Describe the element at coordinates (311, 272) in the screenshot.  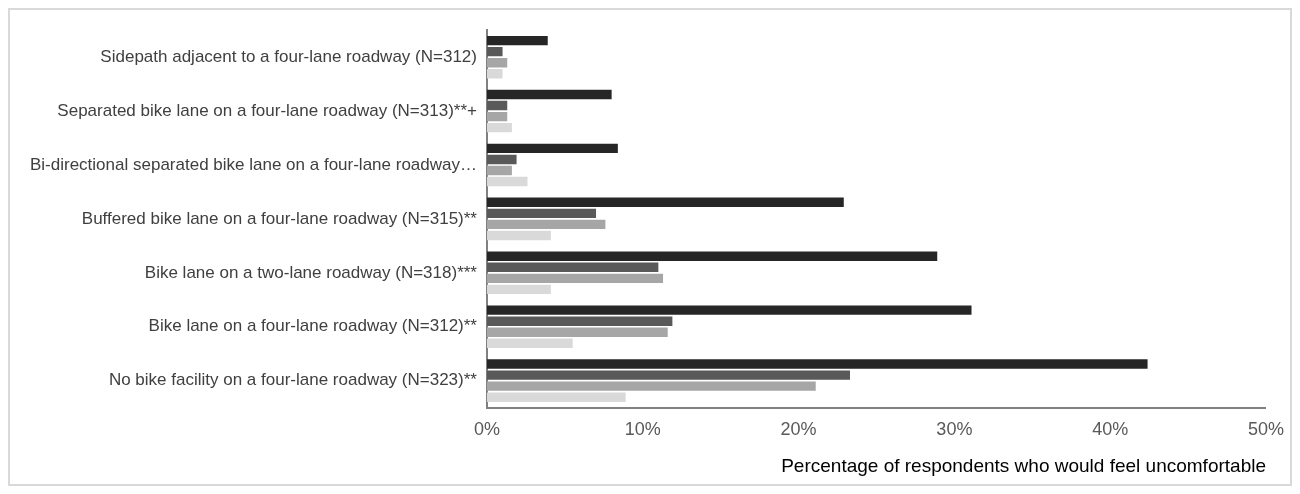
I see `y-tick-label: Bike lane on a two-lane roadway (N=318)***` at that location.